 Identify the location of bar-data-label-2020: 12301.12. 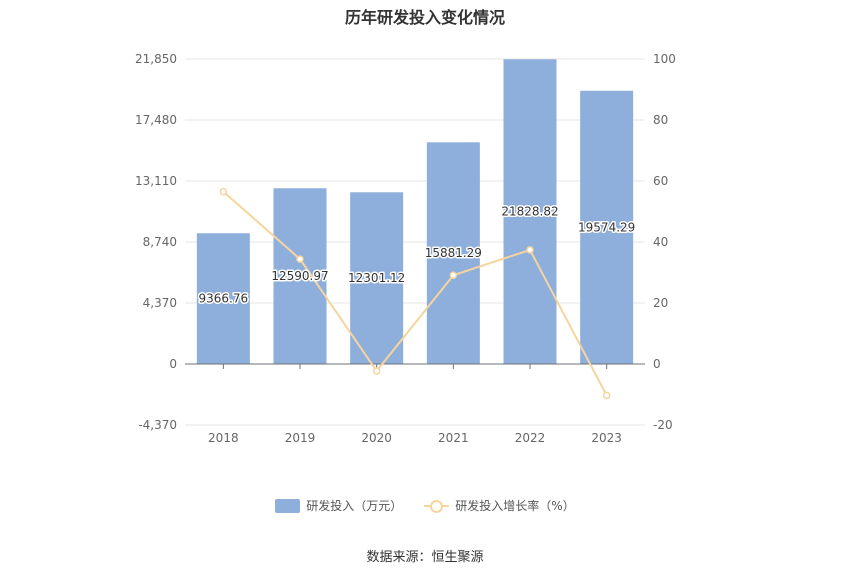
(376, 278).